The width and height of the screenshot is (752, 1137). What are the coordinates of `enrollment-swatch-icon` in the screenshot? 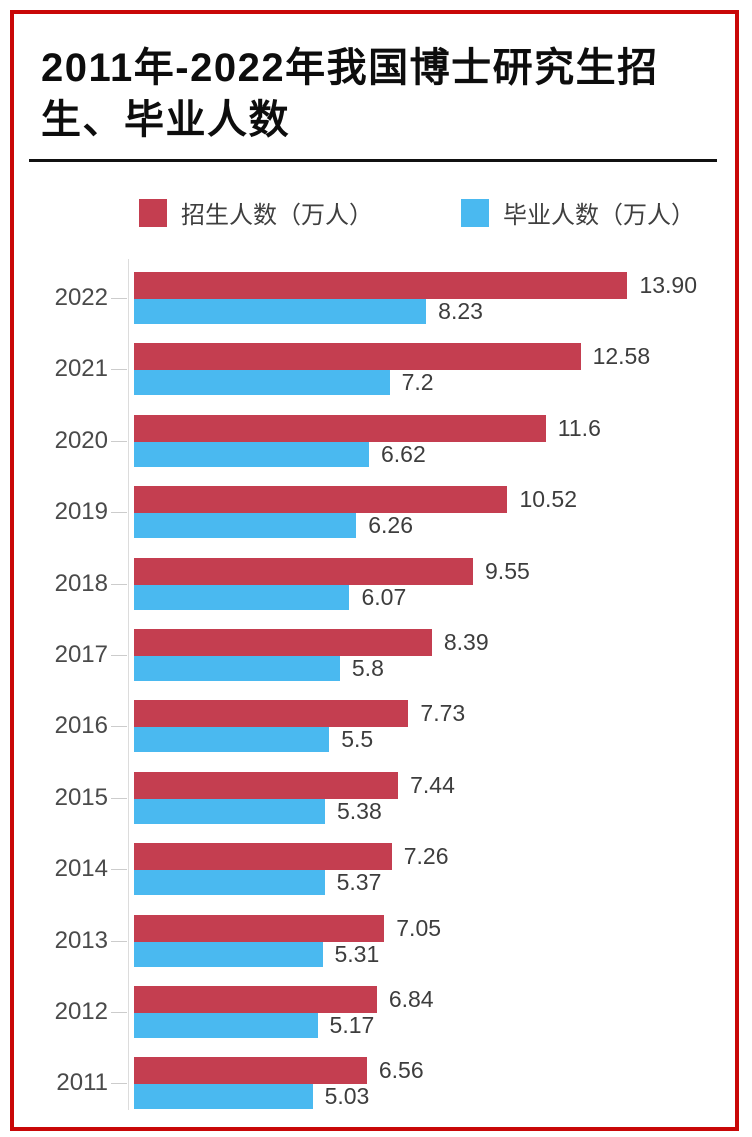 It's located at (153, 212).